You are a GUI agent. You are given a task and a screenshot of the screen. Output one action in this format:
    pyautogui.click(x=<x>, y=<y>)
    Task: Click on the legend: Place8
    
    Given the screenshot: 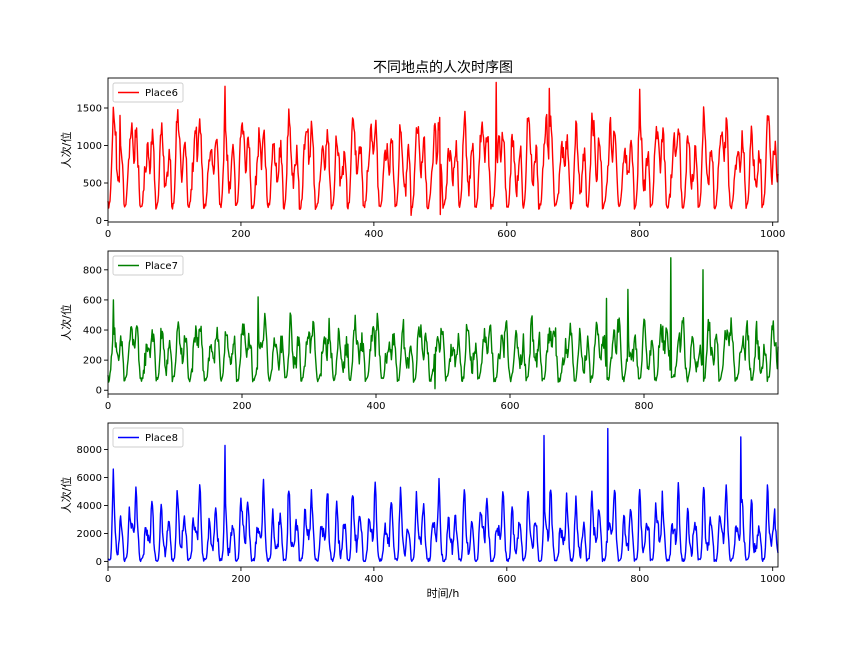 What is the action you would take?
    pyautogui.click(x=148, y=437)
    